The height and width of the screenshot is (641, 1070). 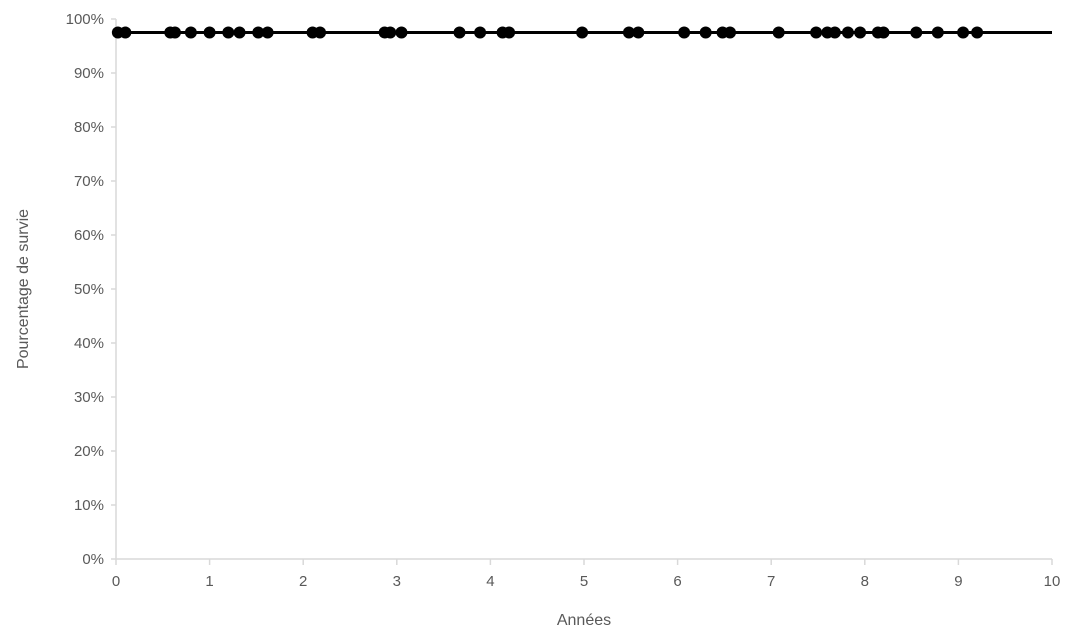 What do you see at coordinates (89, 505) in the screenshot?
I see `y-tick-label: 10%` at bounding box center [89, 505].